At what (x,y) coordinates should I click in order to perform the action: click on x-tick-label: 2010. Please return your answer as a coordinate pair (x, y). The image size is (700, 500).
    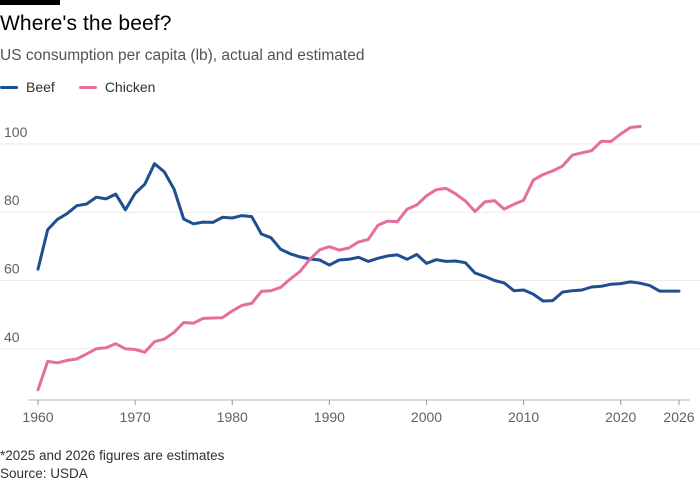
    Looking at the image, I should click on (523, 417).